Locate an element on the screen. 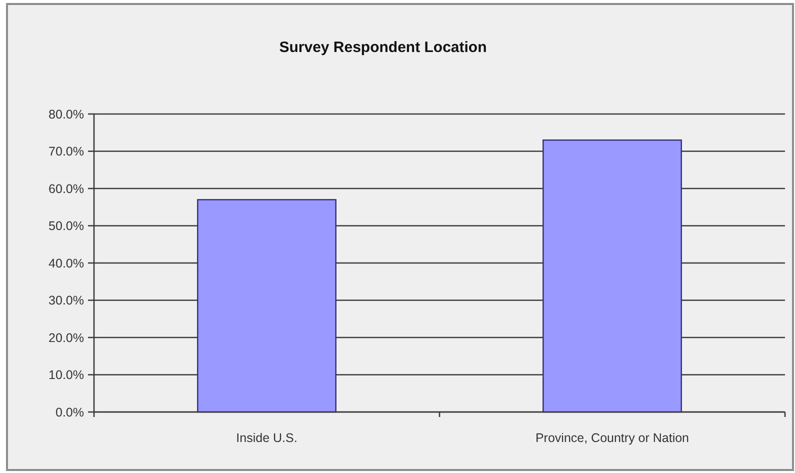  y-tick-label: 60.0% is located at coordinates (66, 189).